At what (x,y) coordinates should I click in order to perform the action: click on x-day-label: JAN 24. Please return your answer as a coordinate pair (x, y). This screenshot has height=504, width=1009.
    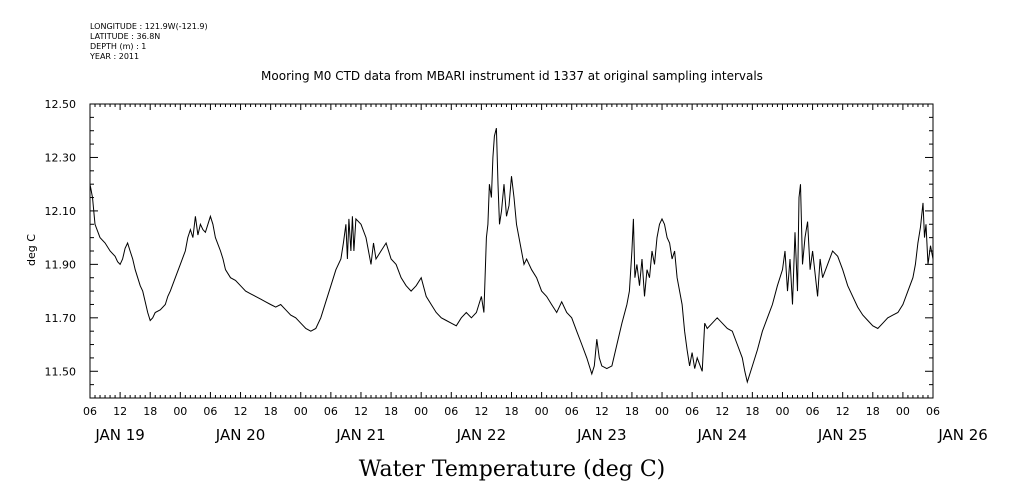
    Looking at the image, I should click on (722, 435).